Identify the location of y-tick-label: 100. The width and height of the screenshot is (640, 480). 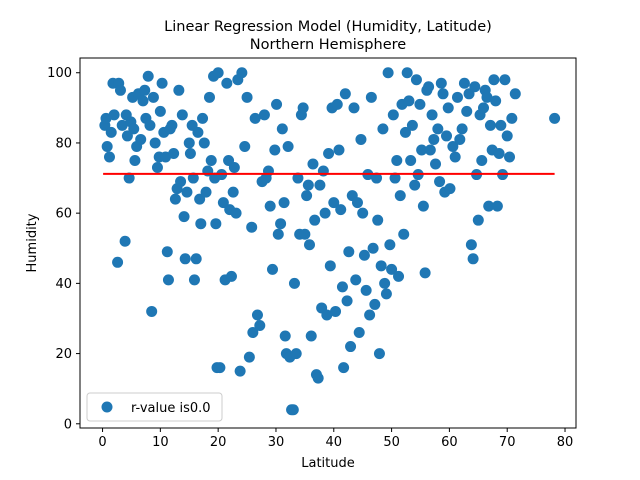
(59, 73).